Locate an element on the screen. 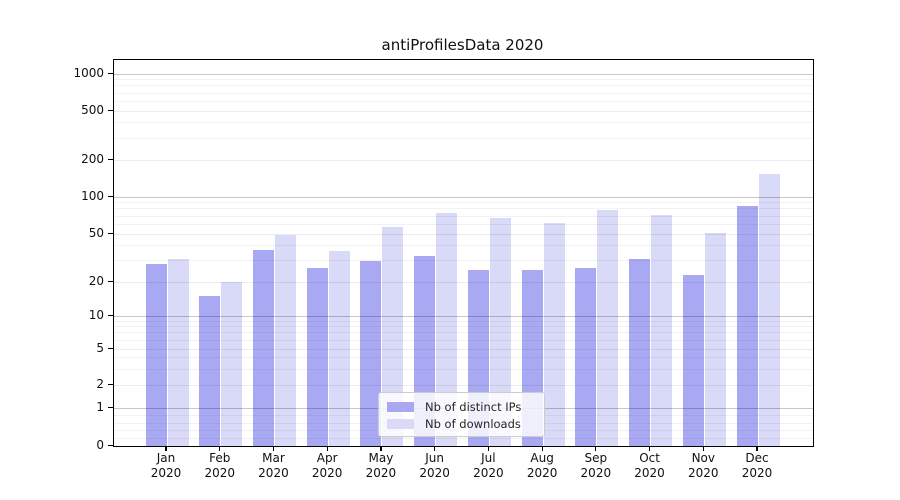 The height and width of the screenshot is (500, 900). y-tick-label-10: 10 is located at coordinates (96, 315).